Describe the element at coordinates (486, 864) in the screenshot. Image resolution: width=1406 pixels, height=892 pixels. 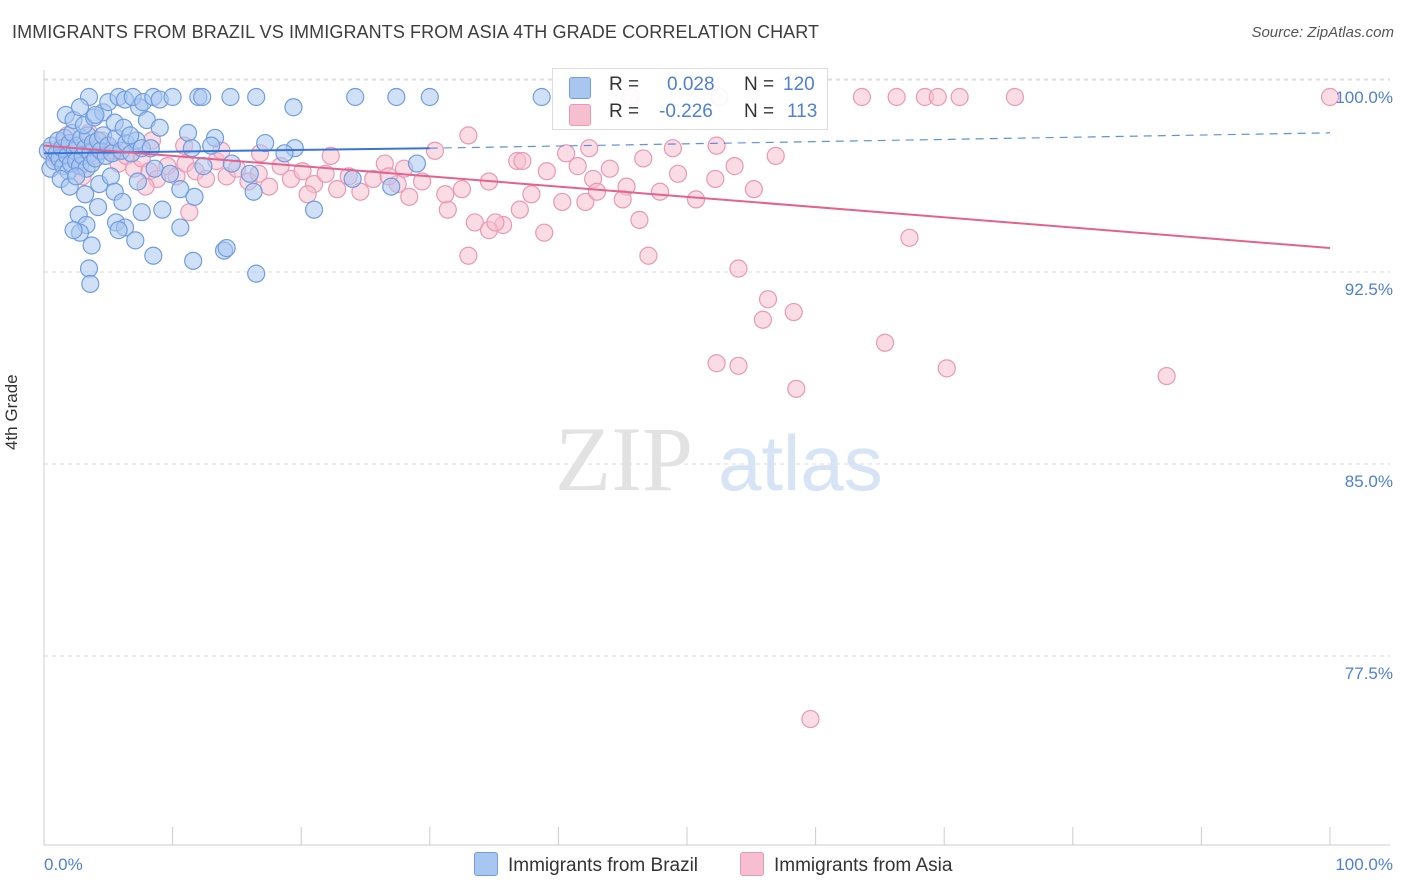
I see `bottom-legend-swatch-brazil` at that location.